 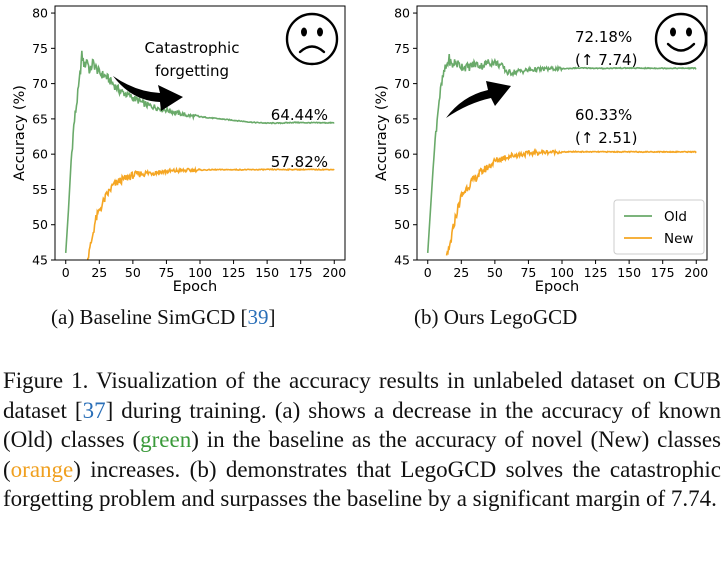 What do you see at coordinates (606, 138) in the screenshot?
I see `gain-label-new: (↑ 2.51)` at bounding box center [606, 138].